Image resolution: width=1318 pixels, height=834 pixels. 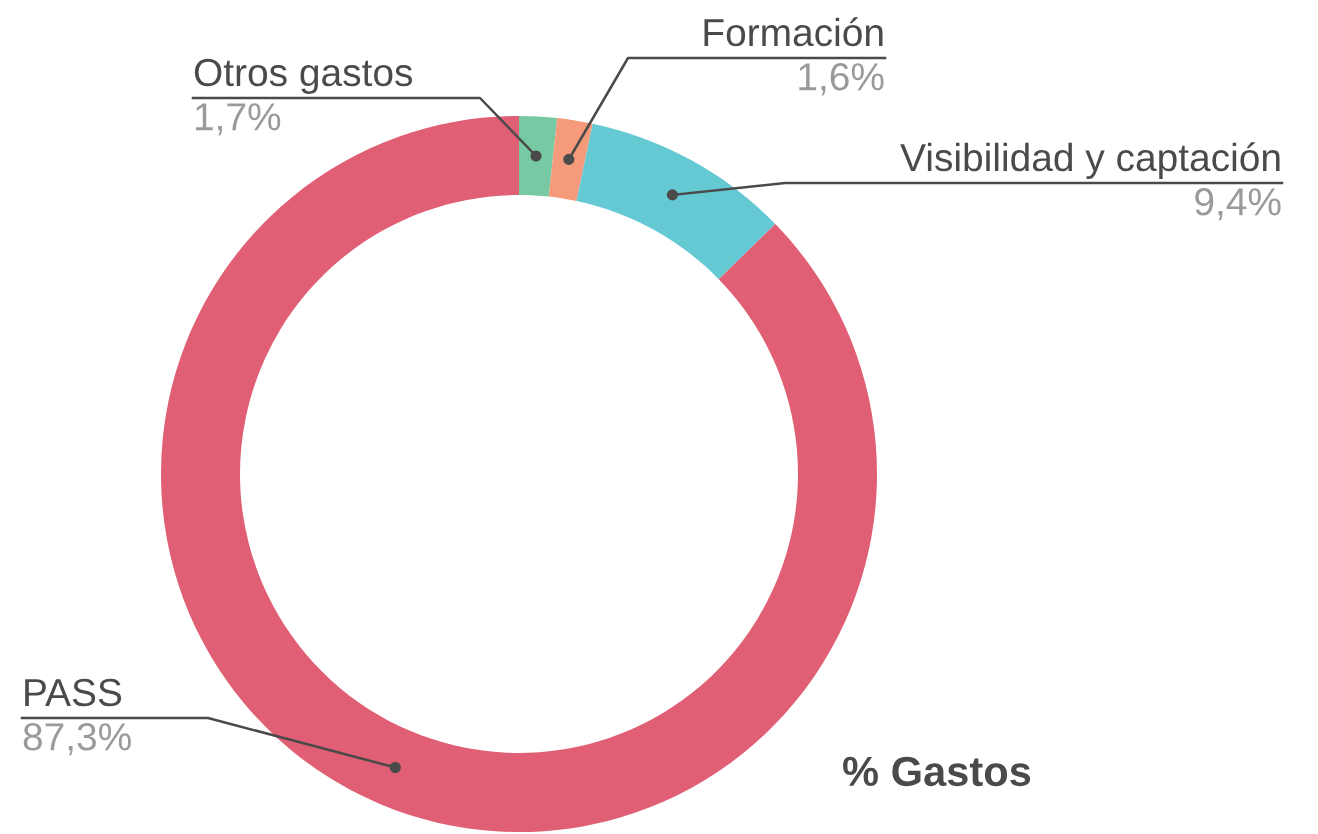 I want to click on data-label: 1,6%, so click(x=841, y=79).